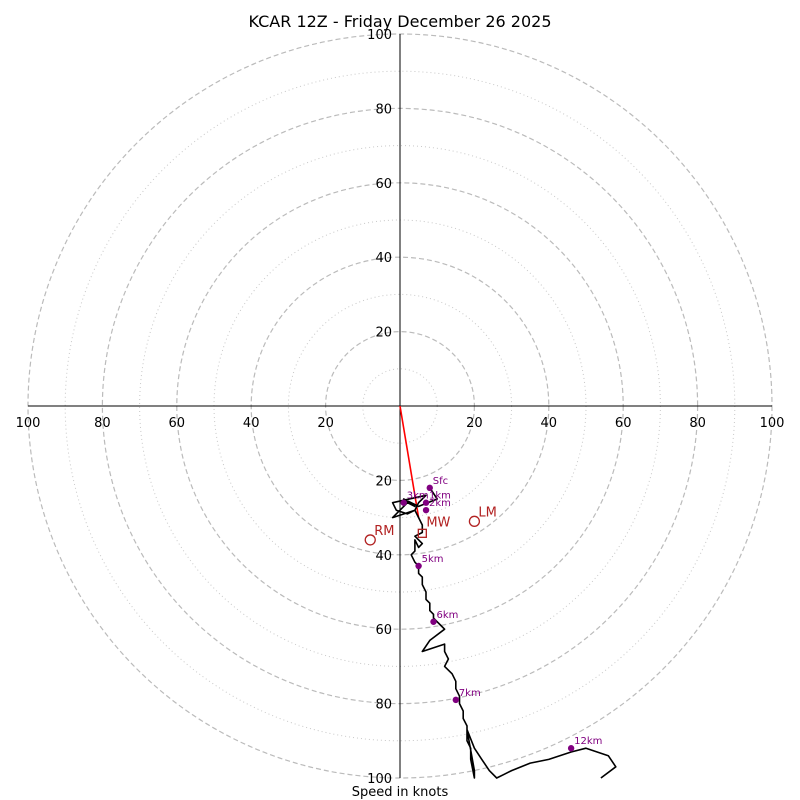 The width and height of the screenshot is (800, 800). What do you see at coordinates (474, 521) in the screenshot?
I see `storm-motion-lm-marker` at bounding box center [474, 521].